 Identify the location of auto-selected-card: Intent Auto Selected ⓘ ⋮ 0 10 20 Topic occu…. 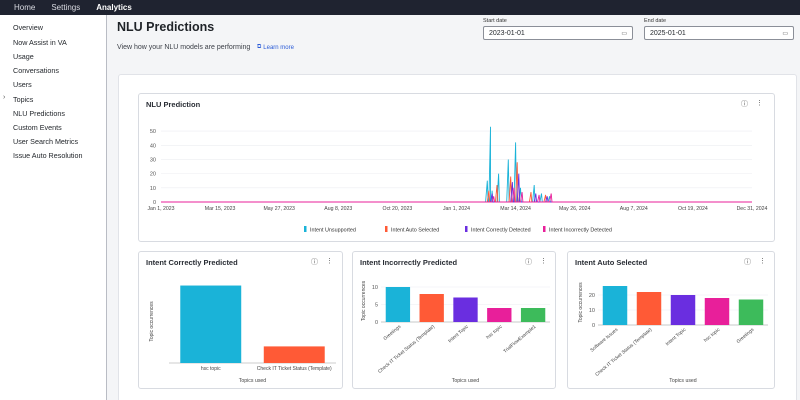
(671, 320).